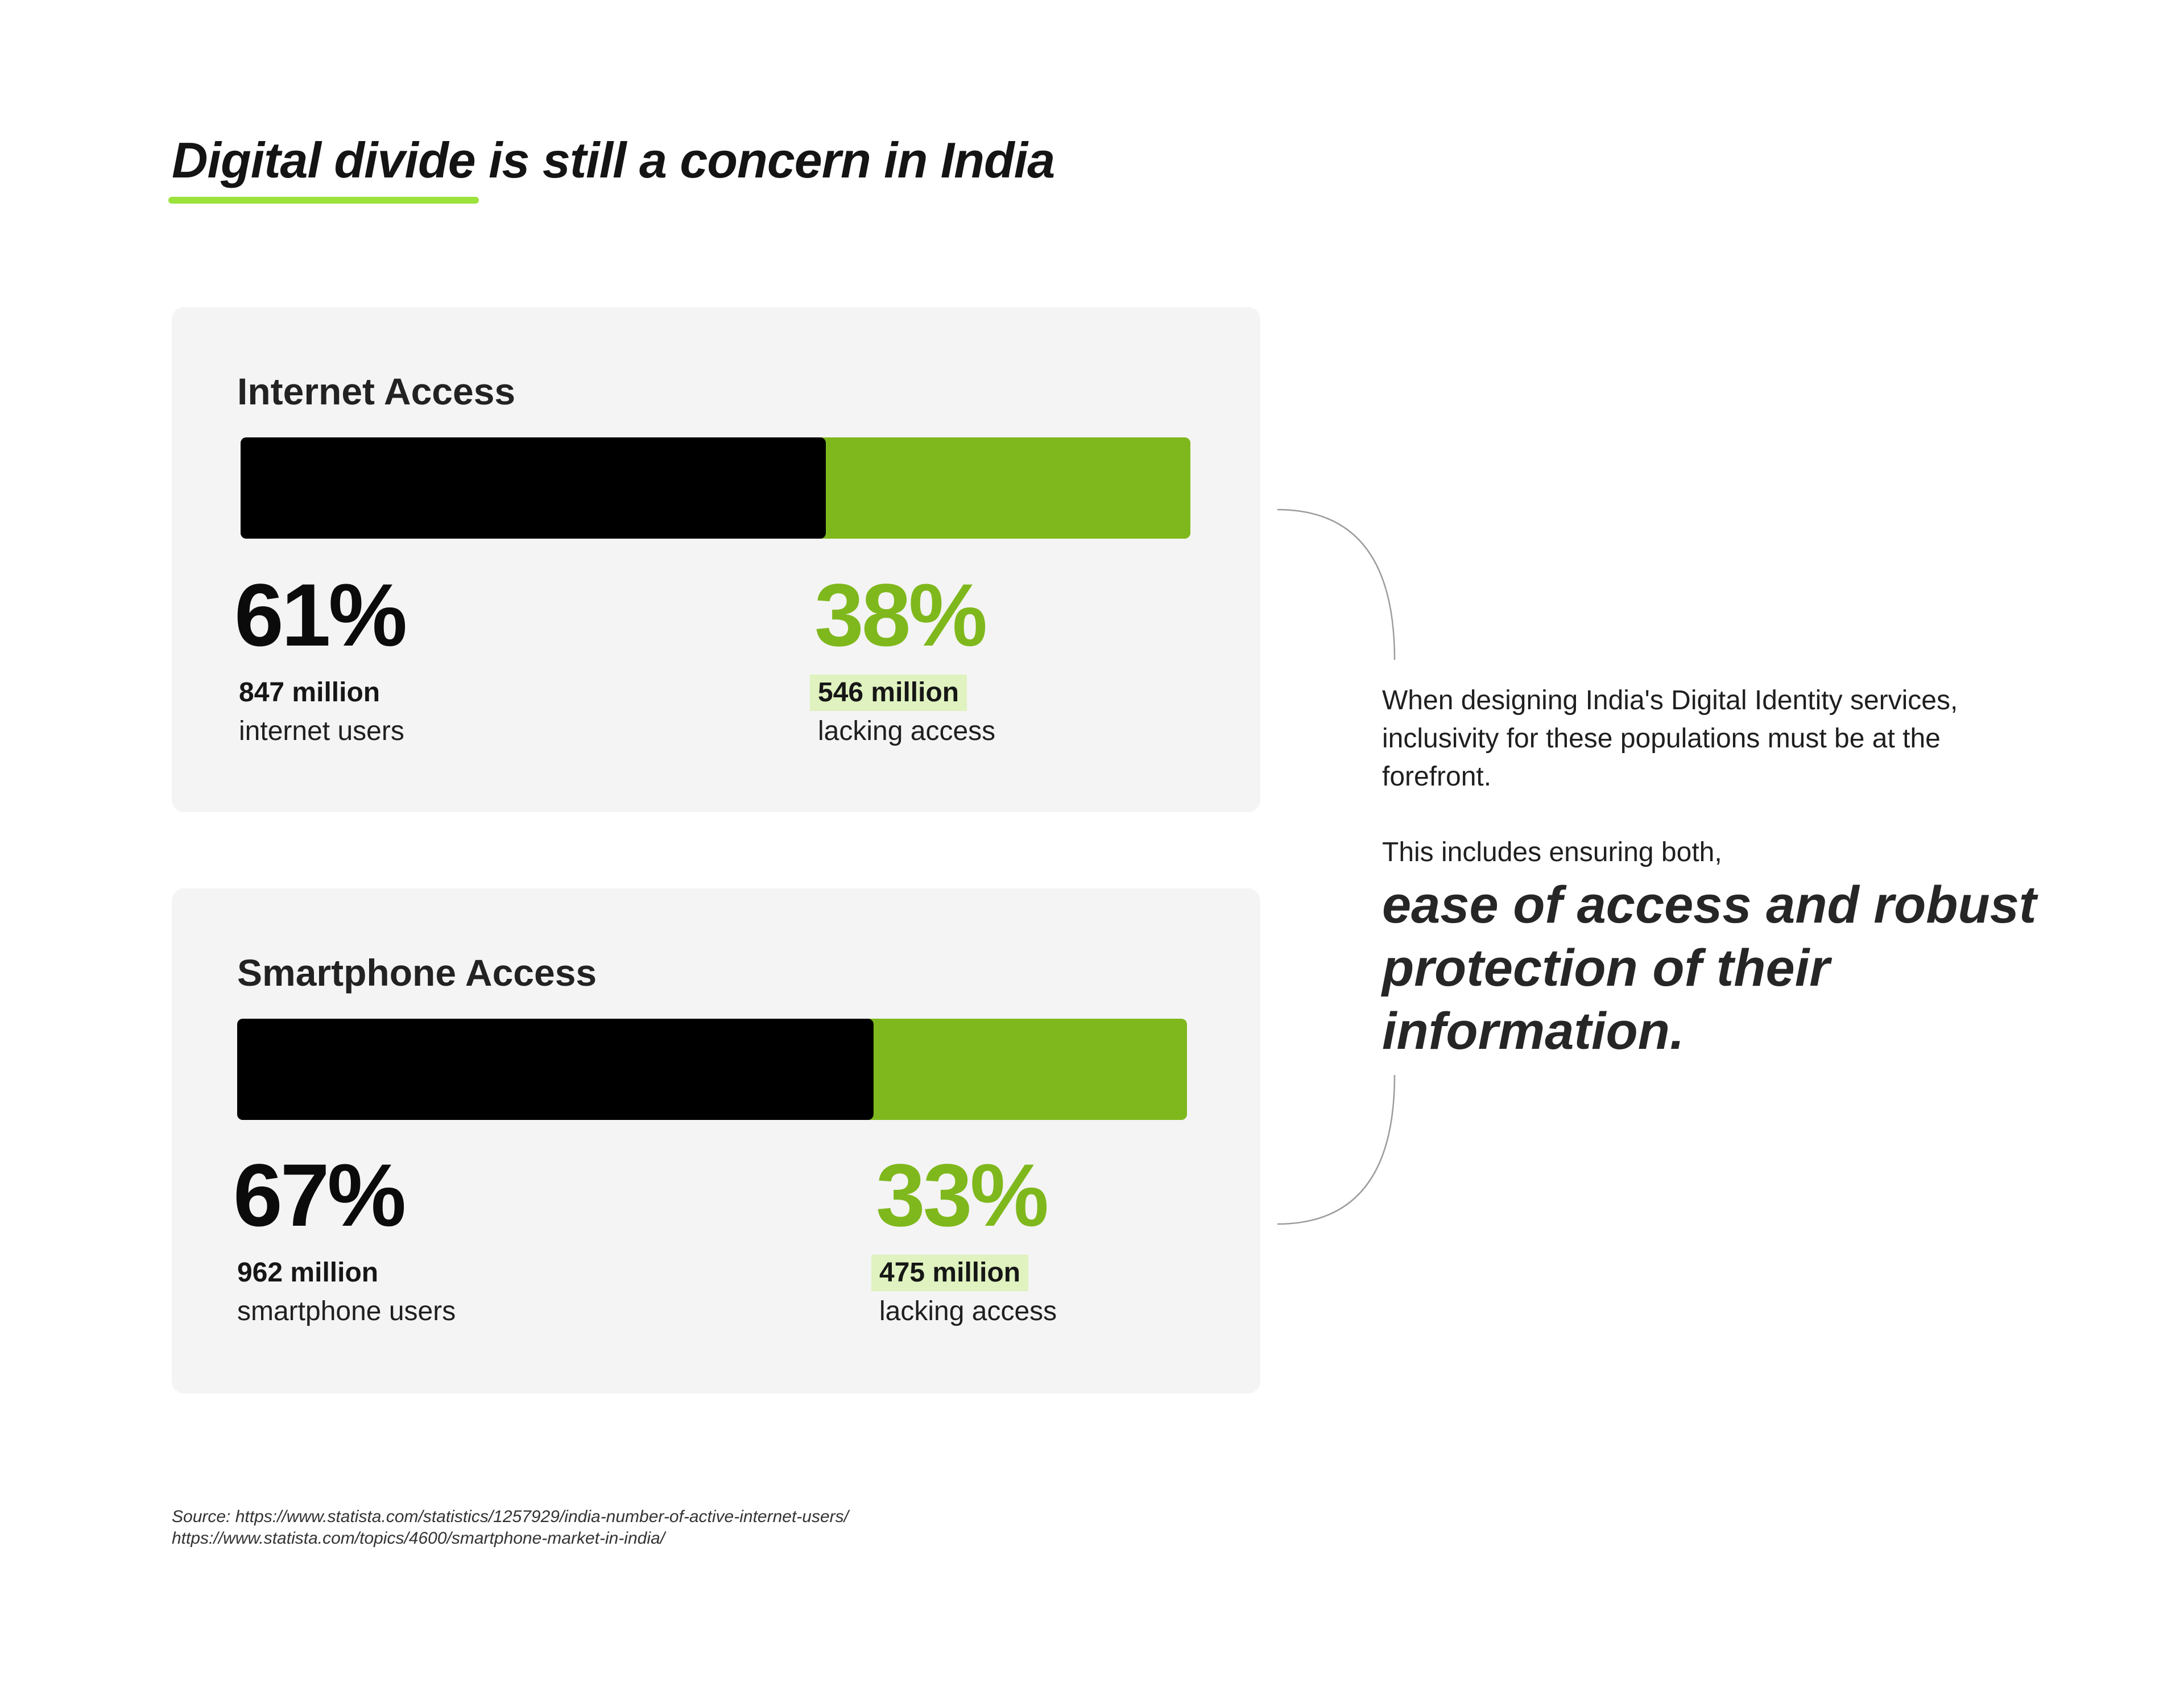 Image resolution: width=2184 pixels, height=1691 pixels. What do you see at coordinates (376, 391) in the screenshot?
I see `internet-access-title: Internet Access` at bounding box center [376, 391].